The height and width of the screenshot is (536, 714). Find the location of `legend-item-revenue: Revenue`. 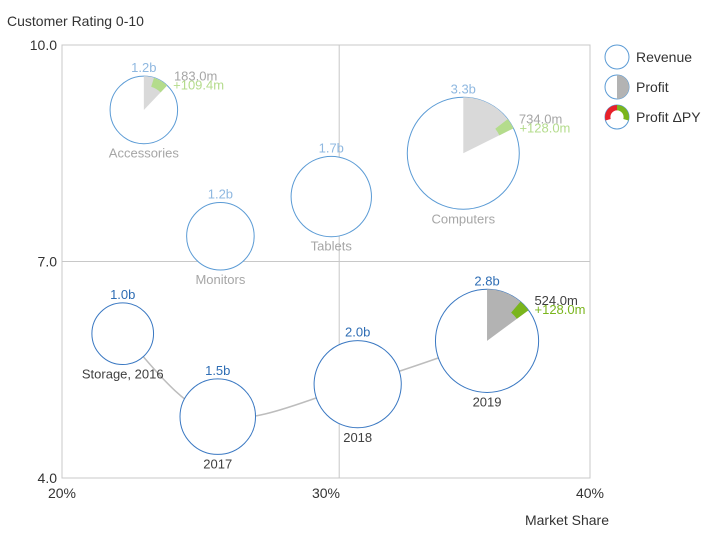

legend-item-revenue: Revenue is located at coordinates (648, 57).